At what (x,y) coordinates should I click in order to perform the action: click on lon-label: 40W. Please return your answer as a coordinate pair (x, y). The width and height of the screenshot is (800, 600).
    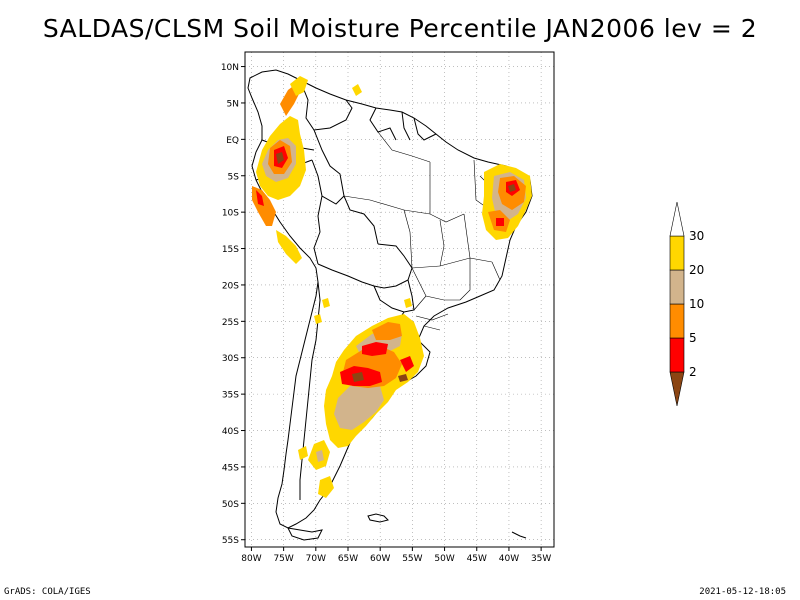
    Looking at the image, I should click on (509, 559).